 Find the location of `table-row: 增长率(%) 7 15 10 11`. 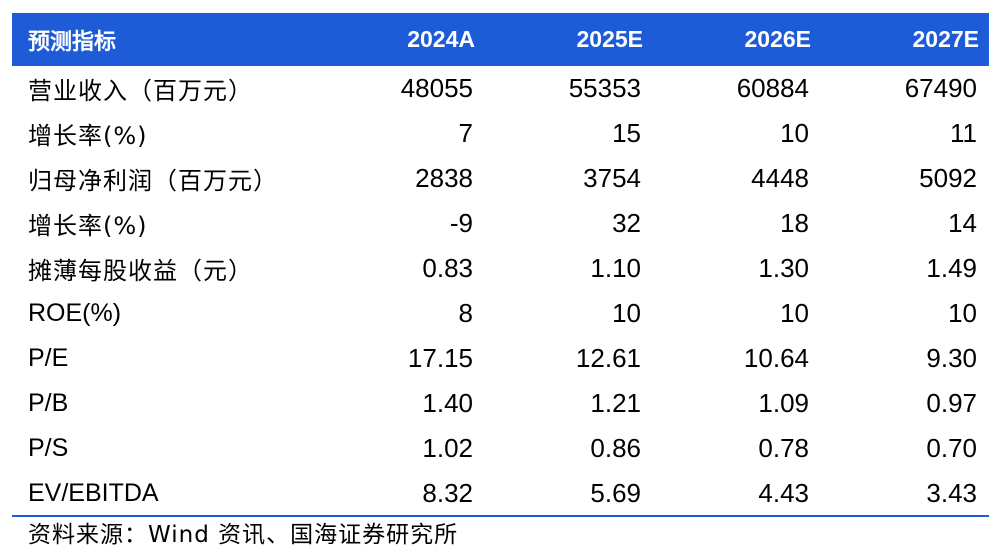

table-row: 增长率(%) 7 15 10 11 is located at coordinates (500, 133).